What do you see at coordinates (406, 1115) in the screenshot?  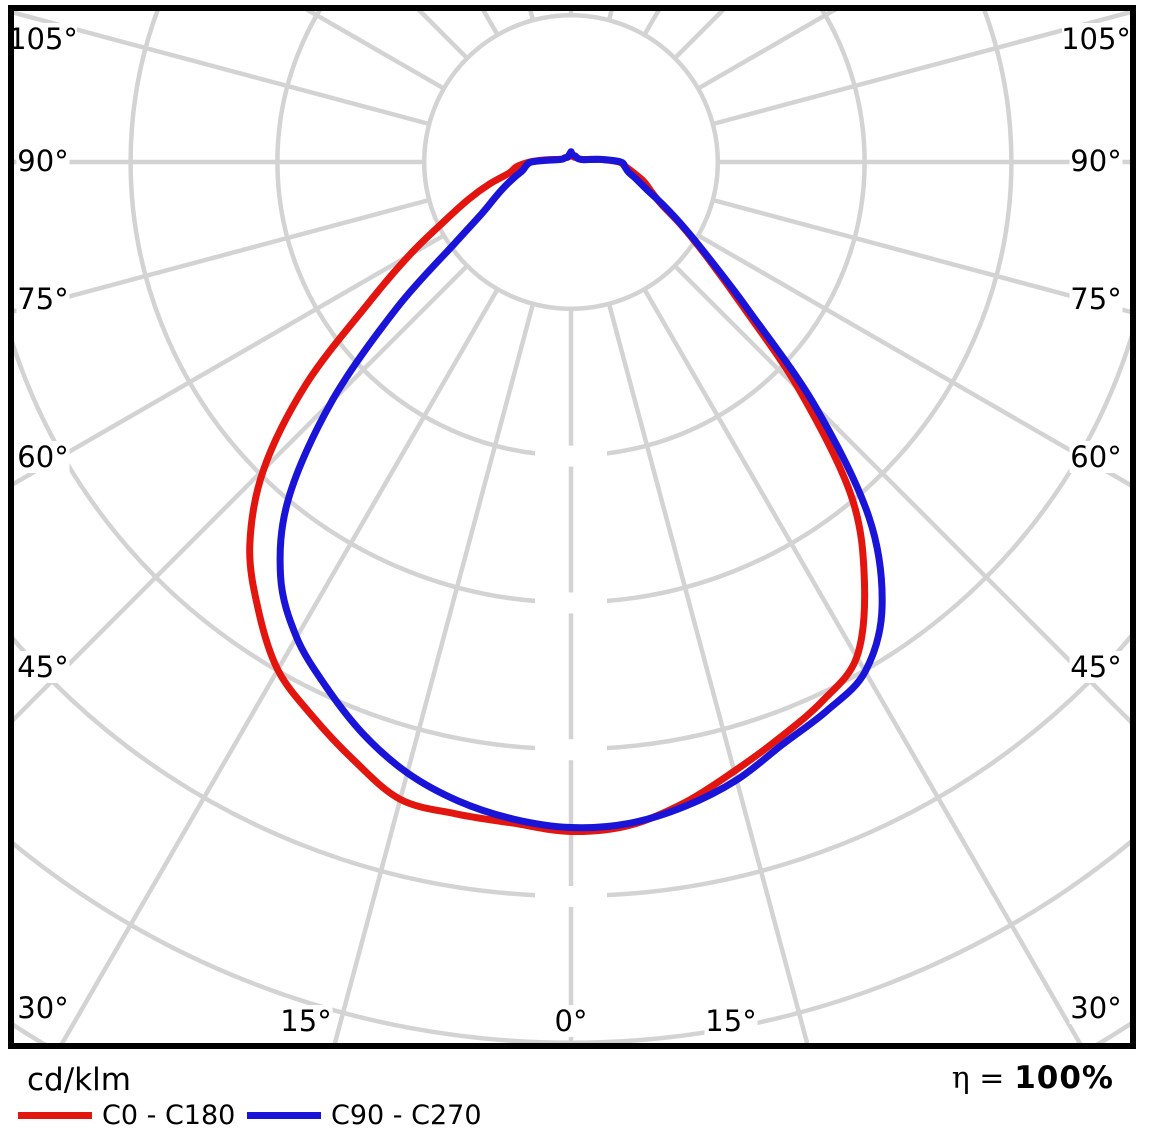 I see `legend-label-c90-c270: C90 - C270` at bounding box center [406, 1115].